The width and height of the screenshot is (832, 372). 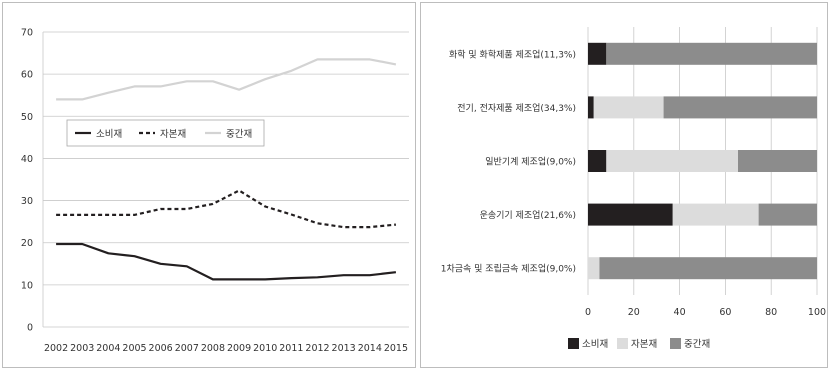 What do you see at coordinates (134, 348) in the screenshot?
I see `x-tick-label: 2005` at bounding box center [134, 348].